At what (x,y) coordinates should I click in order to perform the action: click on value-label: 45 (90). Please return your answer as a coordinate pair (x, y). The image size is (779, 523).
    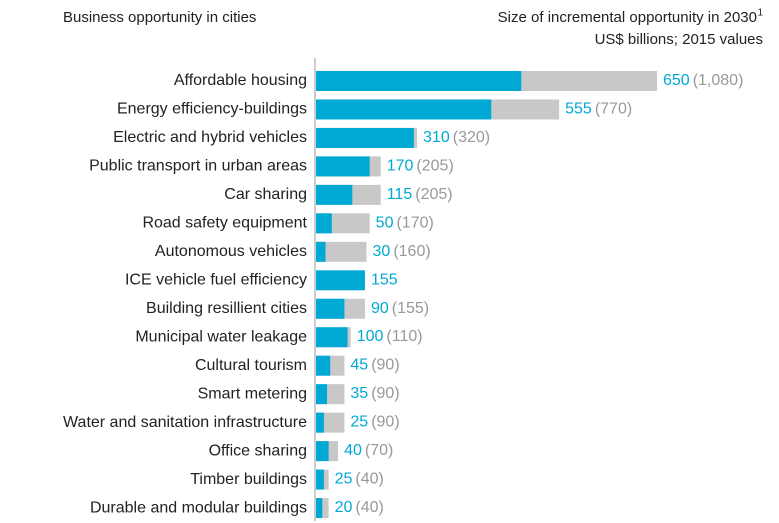
    Looking at the image, I should click on (374, 365).